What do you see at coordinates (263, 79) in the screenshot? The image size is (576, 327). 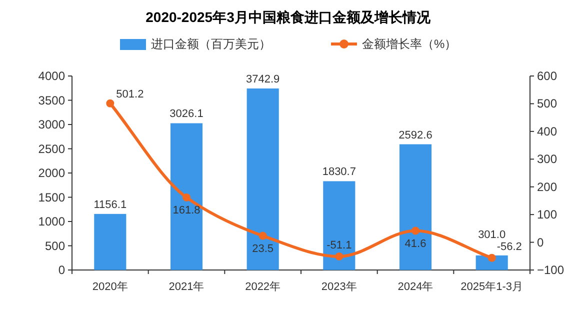 I see `data-label: 3742.9` at bounding box center [263, 79].